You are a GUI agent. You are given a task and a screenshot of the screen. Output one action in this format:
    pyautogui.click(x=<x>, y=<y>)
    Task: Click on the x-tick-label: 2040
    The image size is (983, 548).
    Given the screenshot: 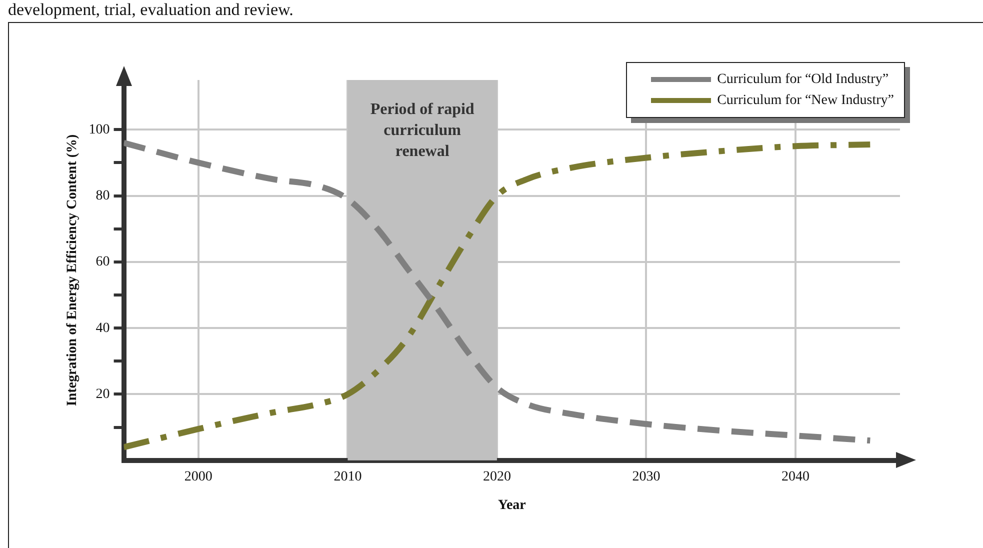 What is the action you would take?
    pyautogui.click(x=796, y=476)
    